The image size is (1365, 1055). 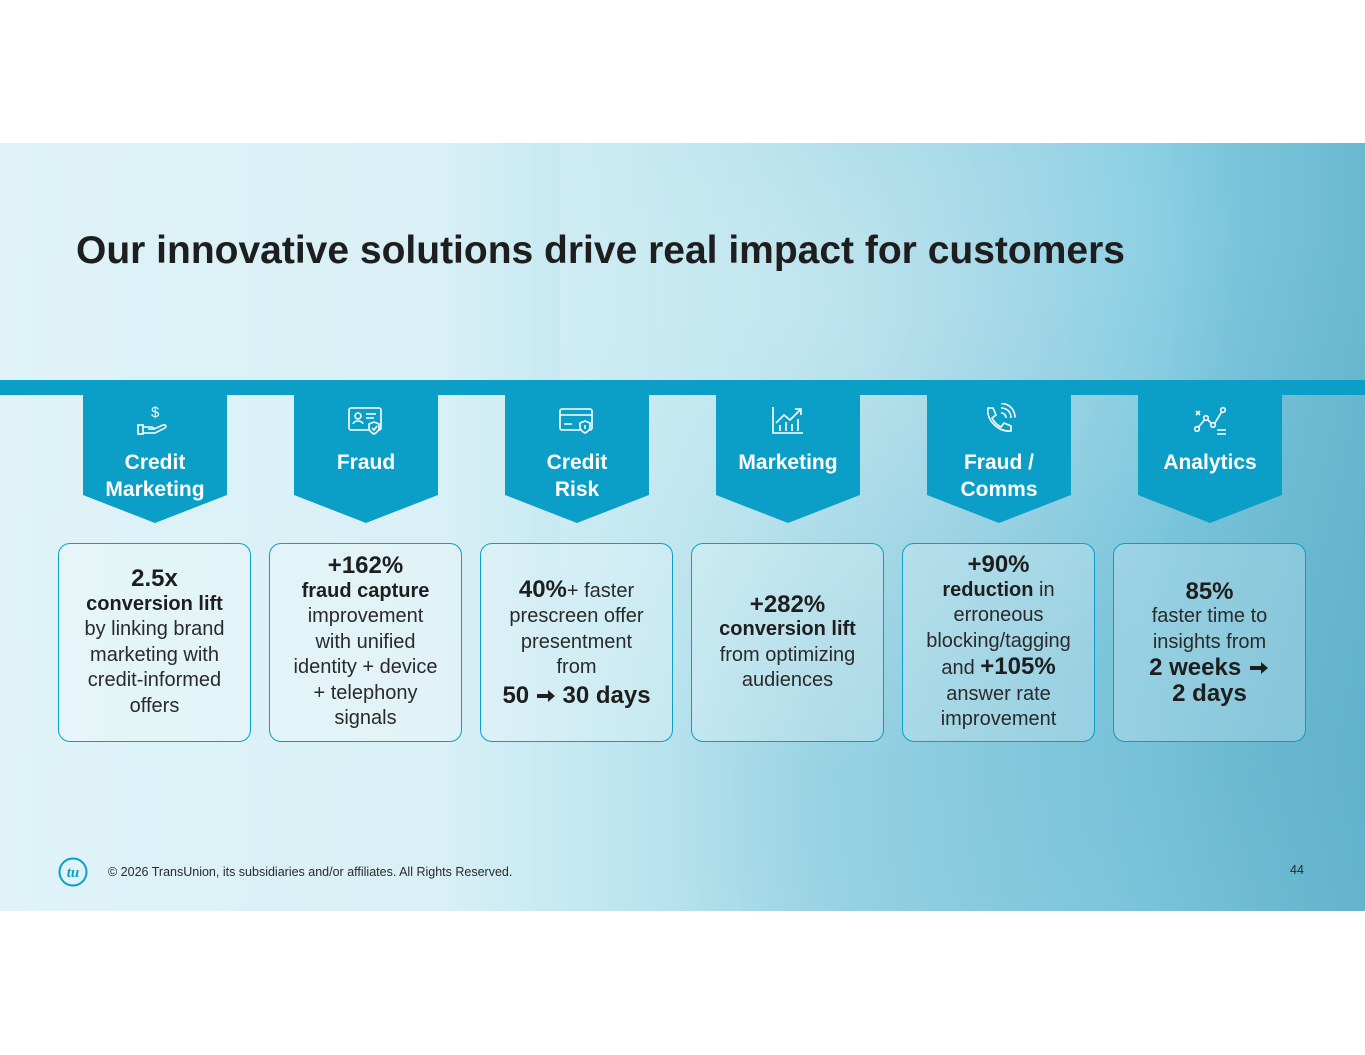 I want to click on analytics-chart-icon, so click(x=1210, y=420).